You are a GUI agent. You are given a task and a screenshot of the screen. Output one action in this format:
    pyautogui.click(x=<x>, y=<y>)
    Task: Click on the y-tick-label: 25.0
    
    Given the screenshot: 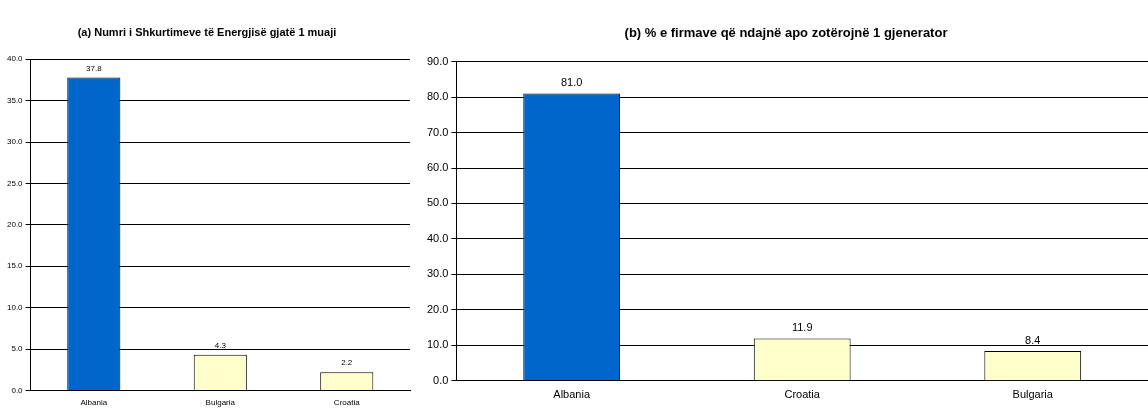 What is the action you would take?
    pyautogui.click(x=15, y=183)
    